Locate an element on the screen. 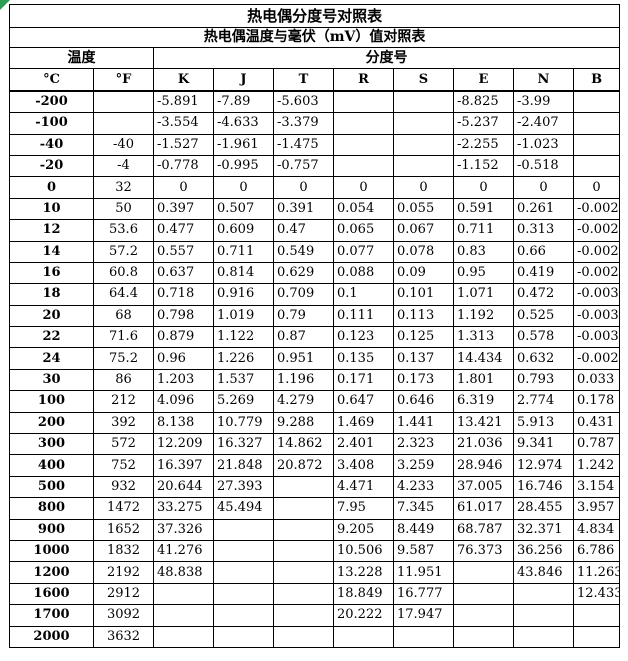 The width and height of the screenshot is (628, 661). fahrenheit-cell: 3092 is located at coordinates (123, 615).